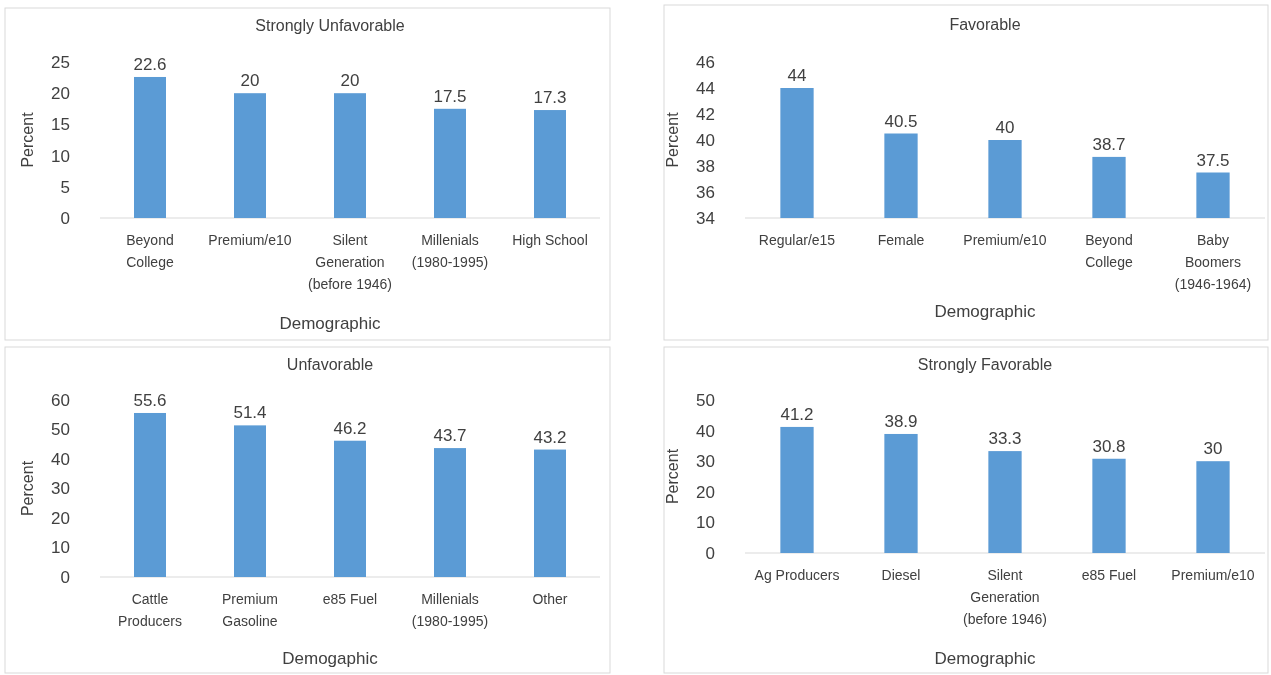  I want to click on y-tick-label: 38, so click(705, 166).